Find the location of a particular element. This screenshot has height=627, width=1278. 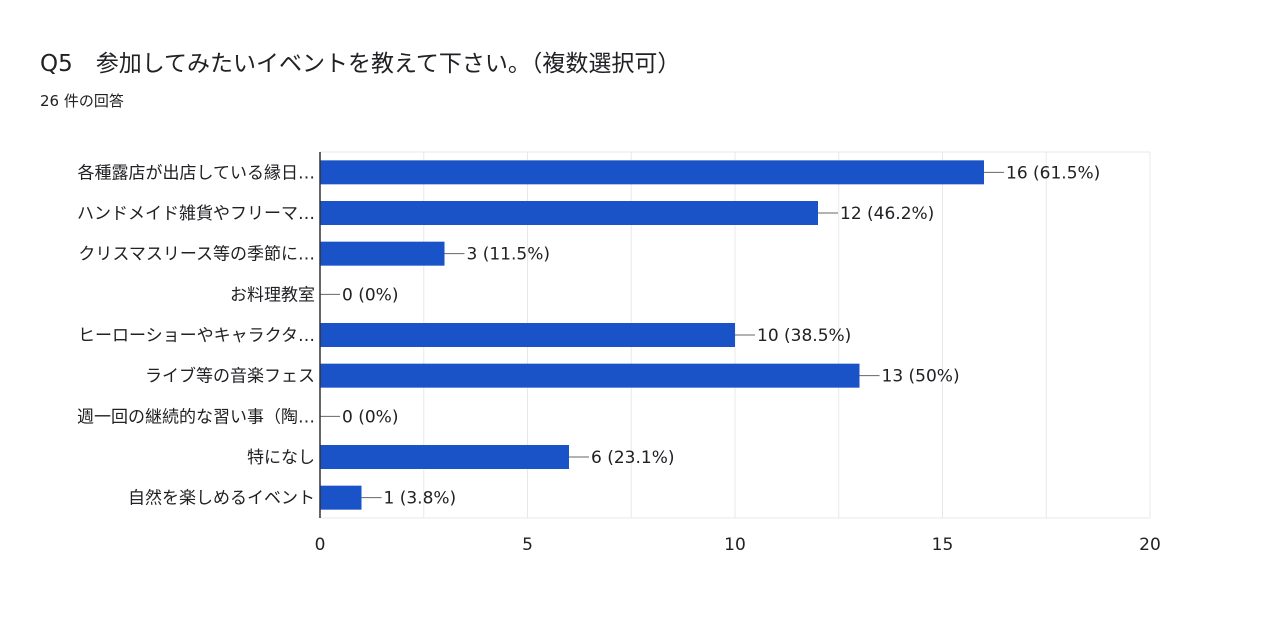

category-label: 特になし is located at coordinates (281, 458).